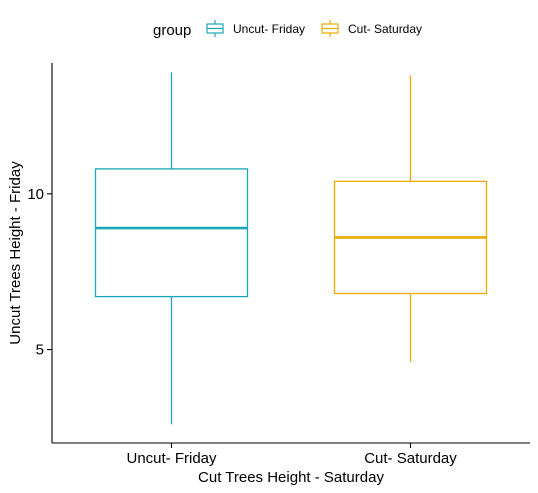  I want to click on y-axis-ticks: 5 10, so click(39, 272).